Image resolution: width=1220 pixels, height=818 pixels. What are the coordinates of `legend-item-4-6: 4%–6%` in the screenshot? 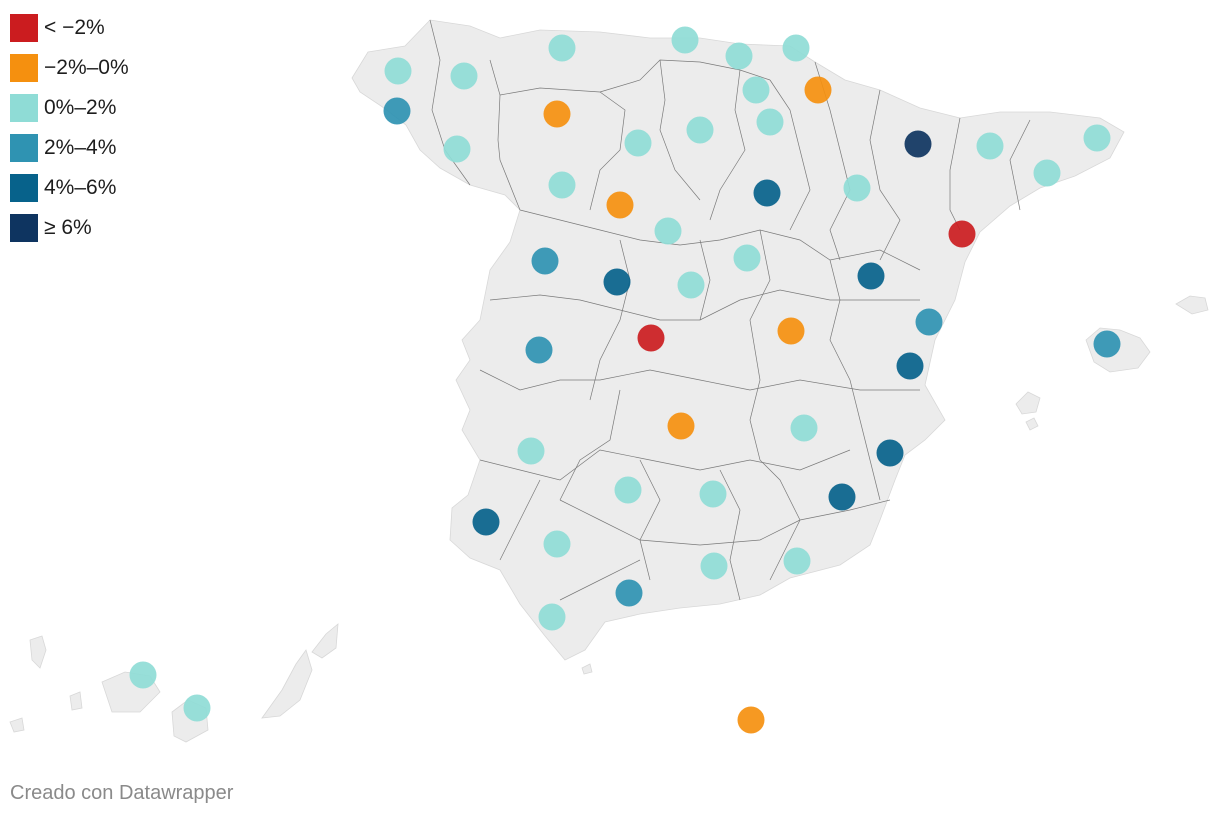 It's located at (69, 188).